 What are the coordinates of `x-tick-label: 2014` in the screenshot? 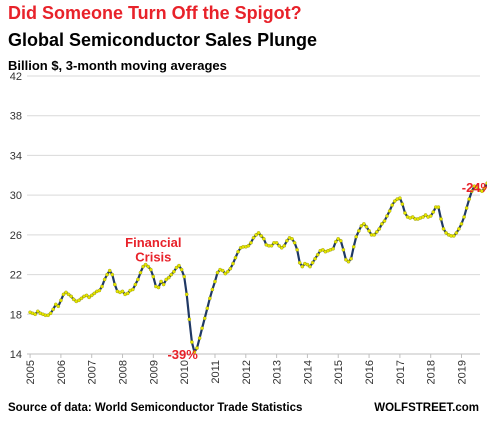 It's located at (308, 372).